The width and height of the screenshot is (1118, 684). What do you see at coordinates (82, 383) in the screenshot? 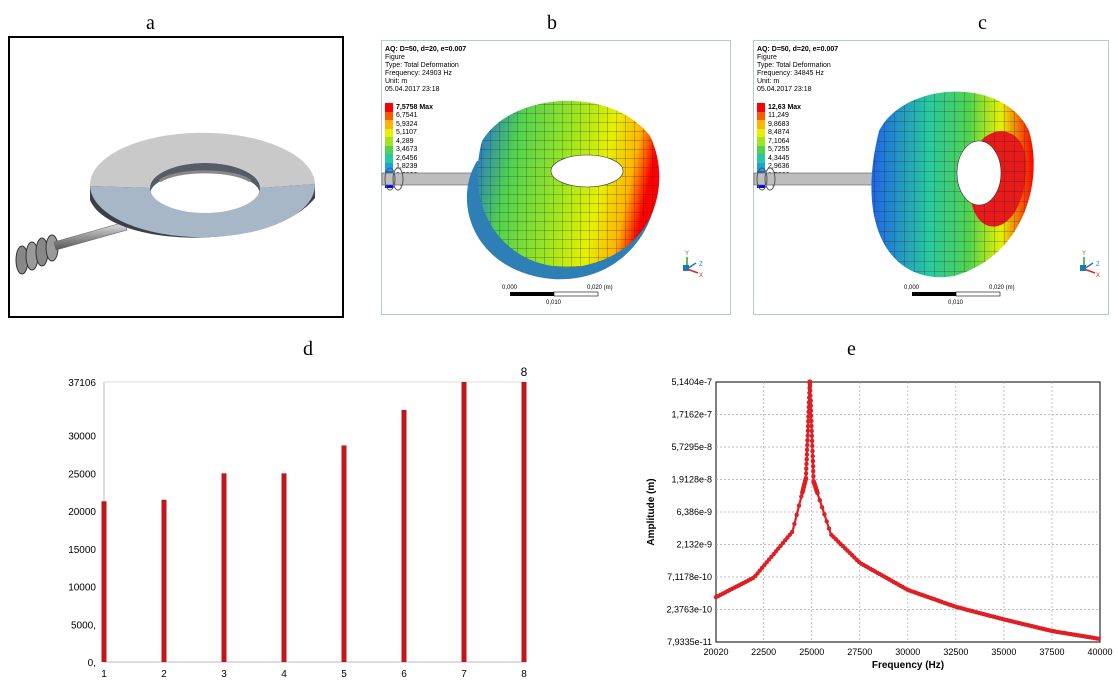
I see `y-tick-label: 37106` at bounding box center [82, 383].